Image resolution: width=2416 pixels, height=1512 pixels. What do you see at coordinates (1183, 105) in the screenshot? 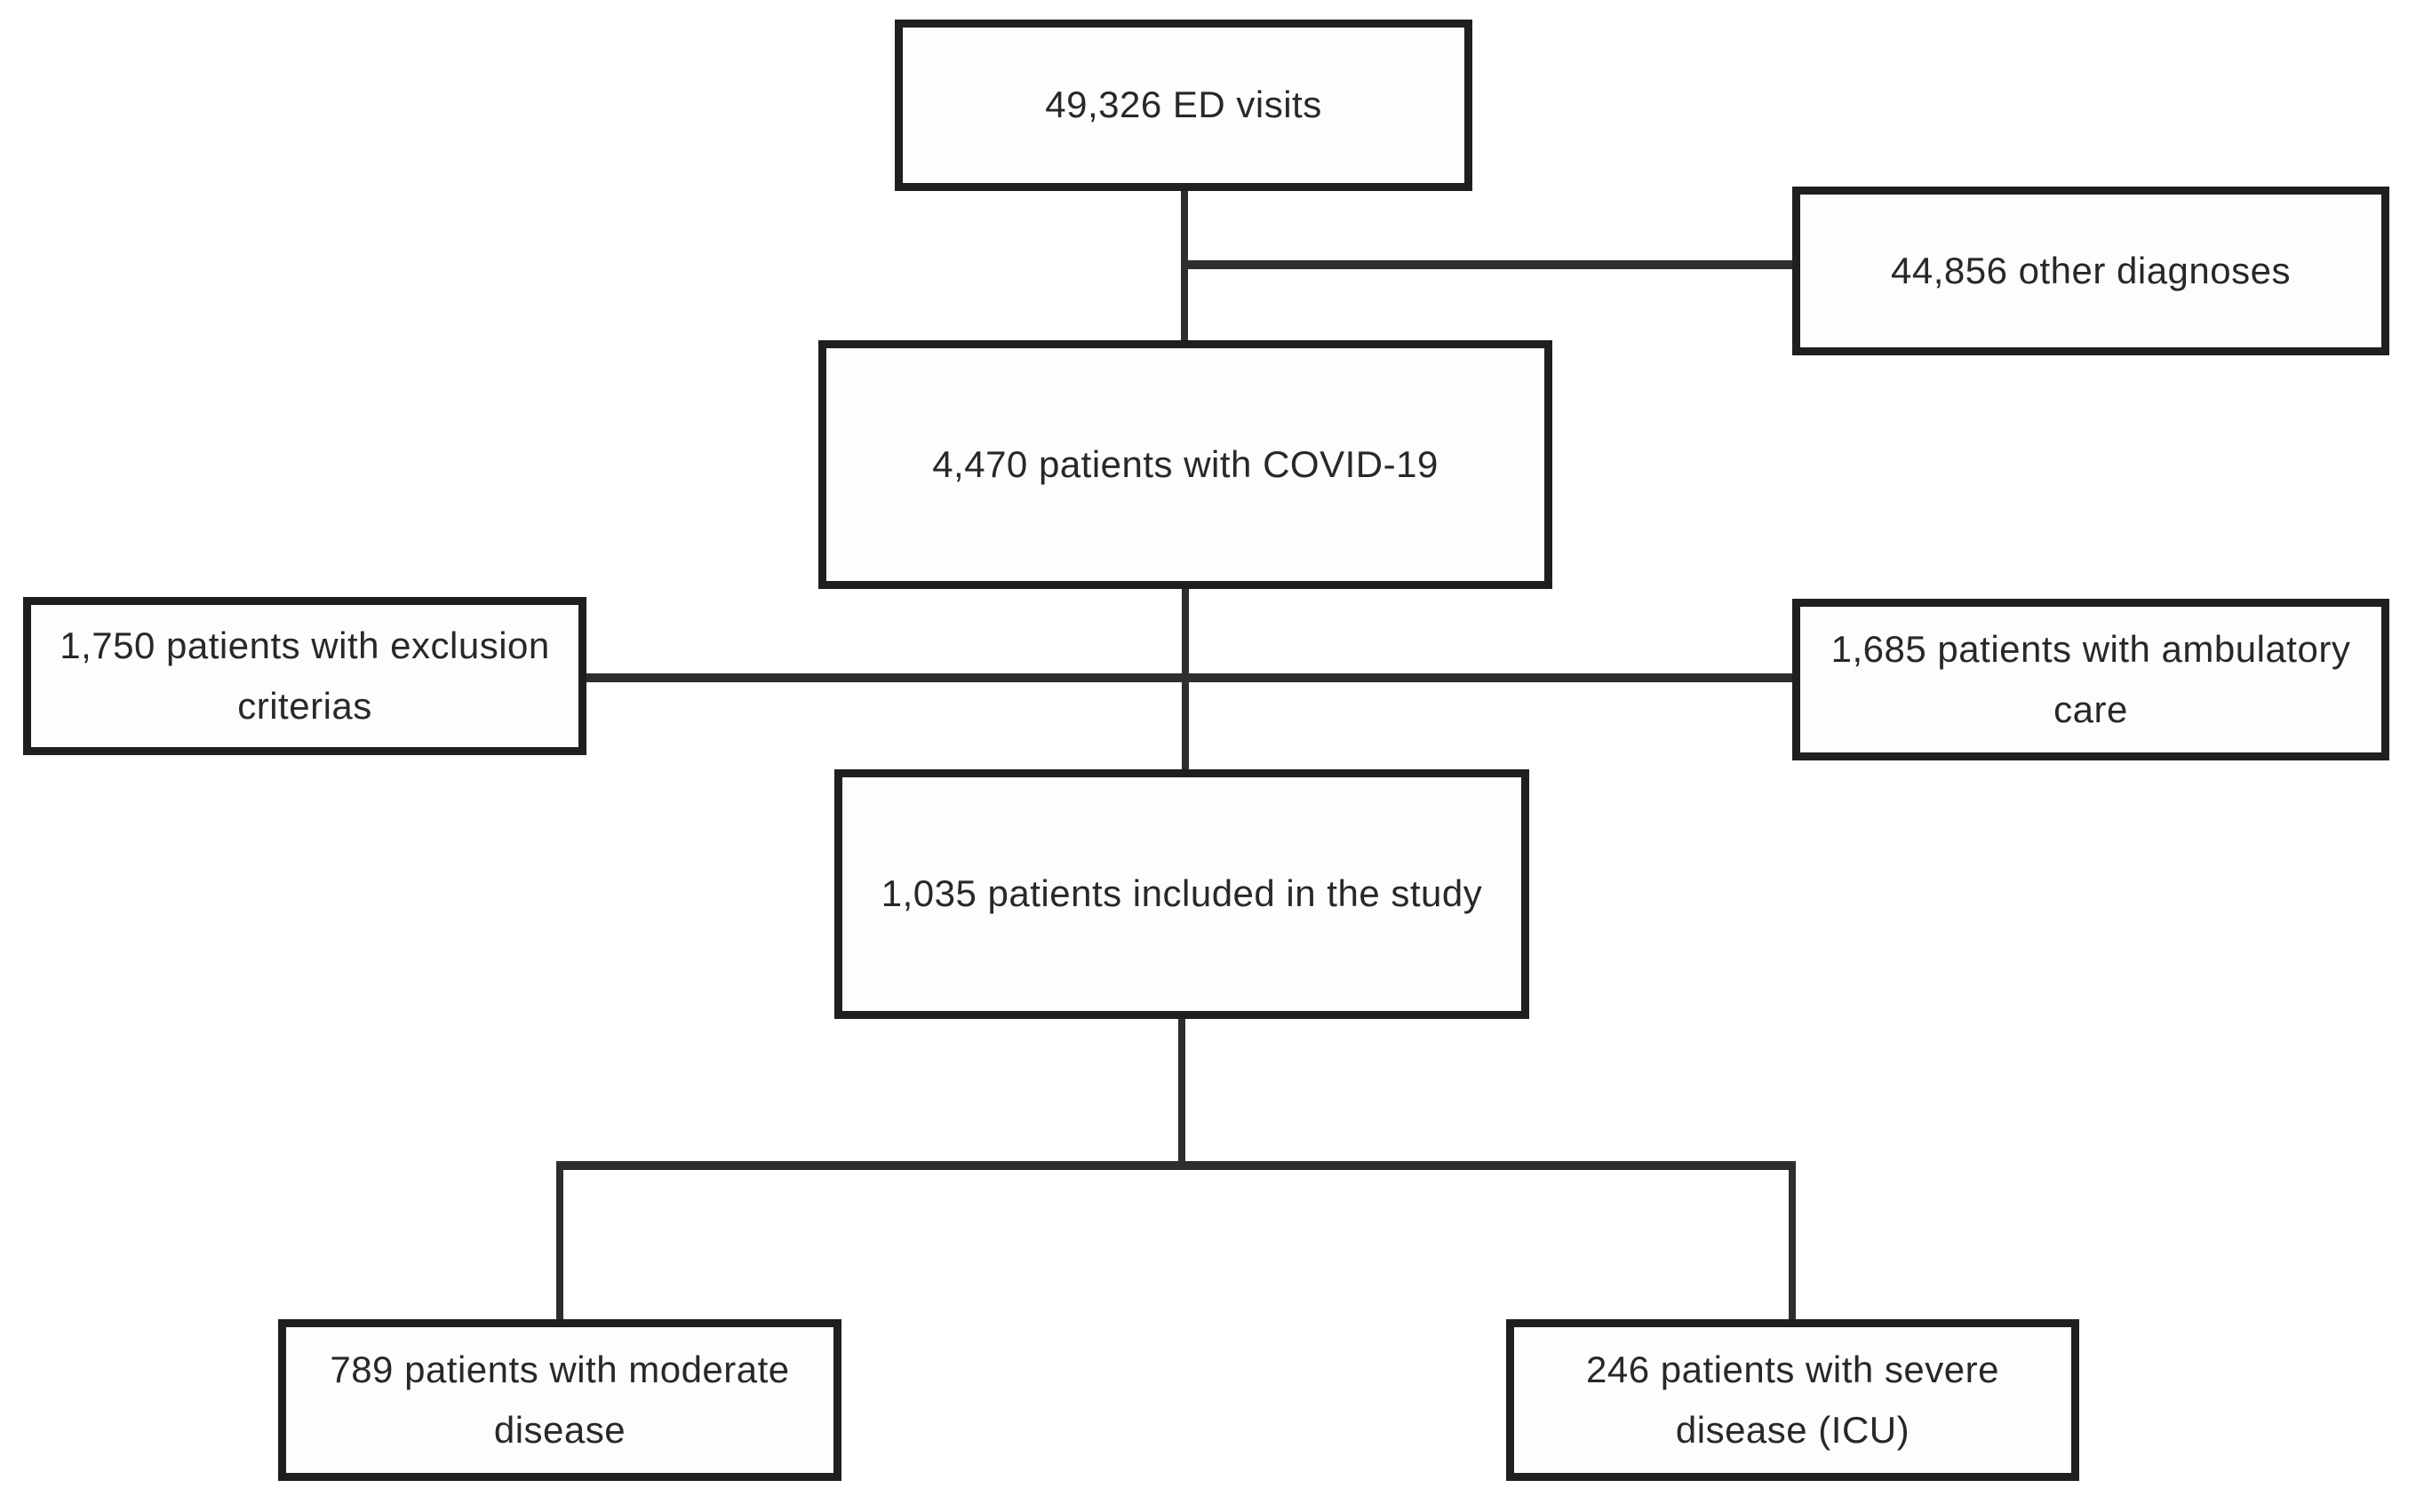
I see `flow-node-ed-visits: 49,326 ED visits` at bounding box center [1183, 105].